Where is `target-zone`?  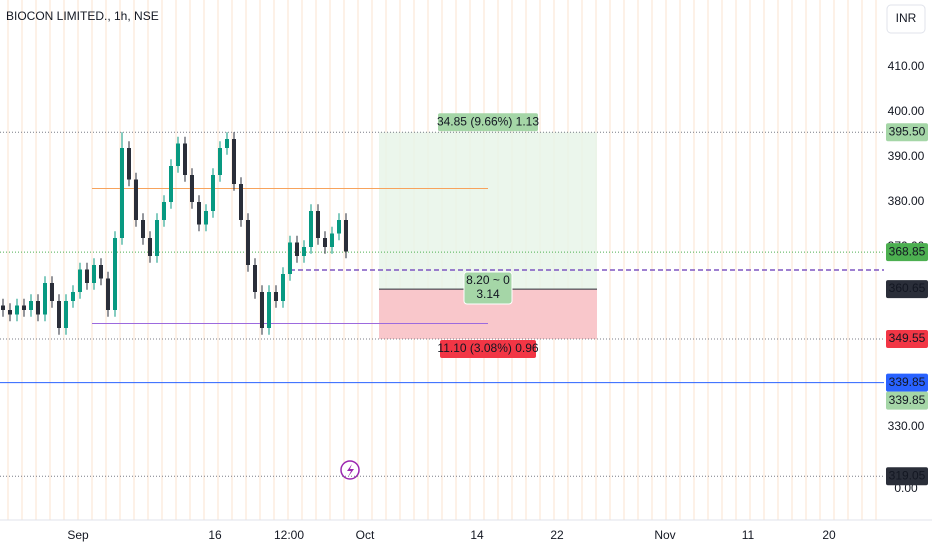 target-zone is located at coordinates (488, 211).